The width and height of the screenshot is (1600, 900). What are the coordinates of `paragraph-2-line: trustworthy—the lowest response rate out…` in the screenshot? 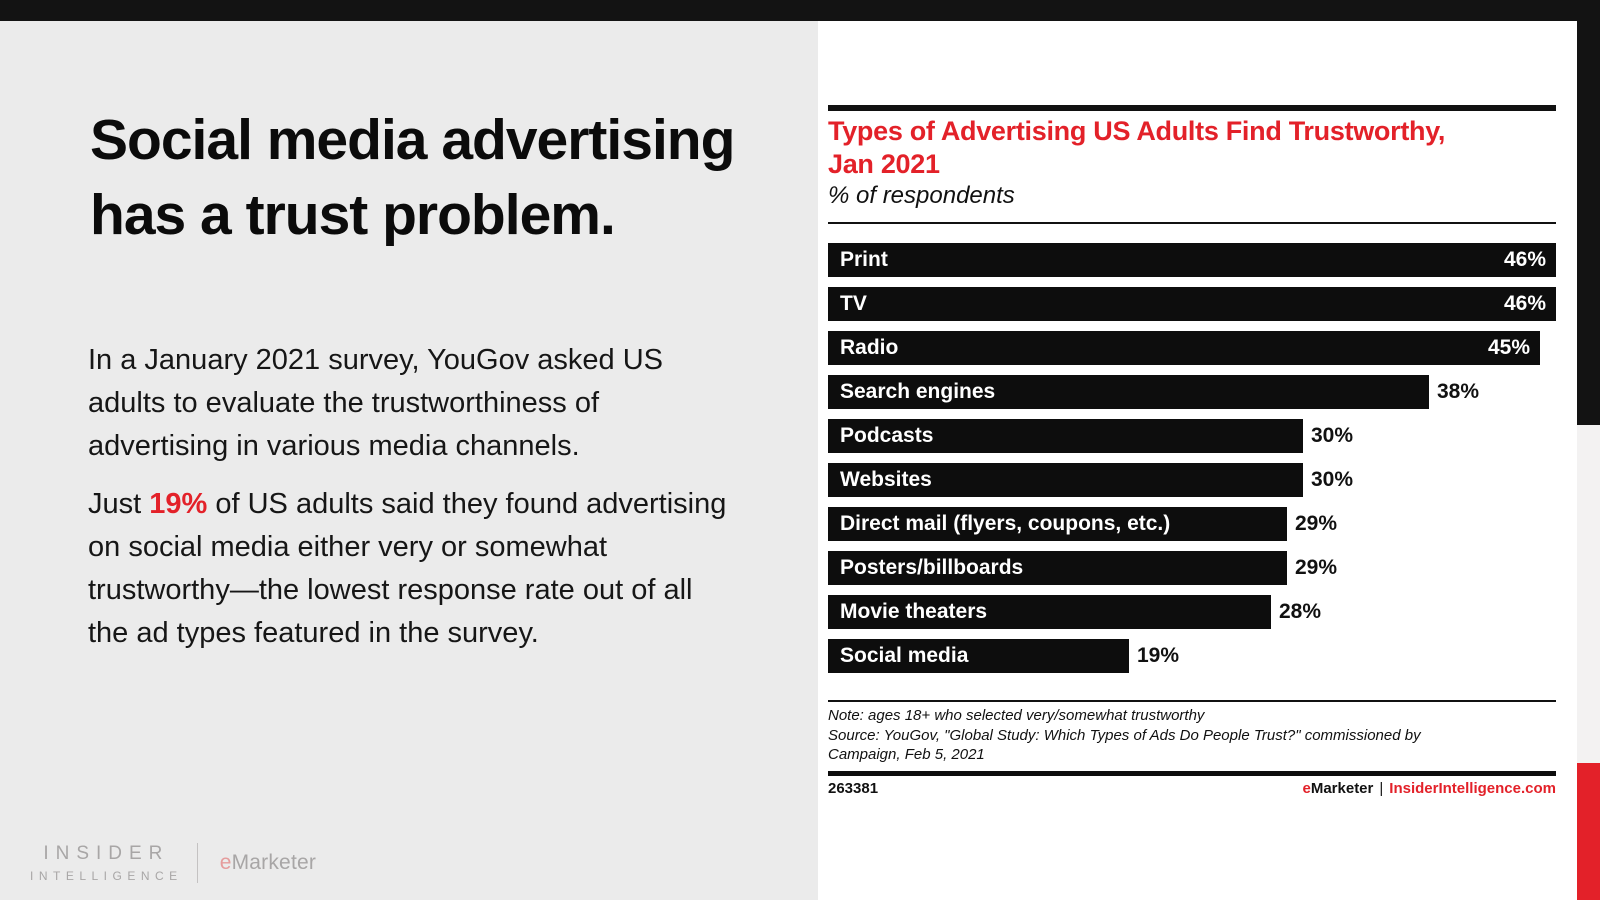 It's located at (390, 590).